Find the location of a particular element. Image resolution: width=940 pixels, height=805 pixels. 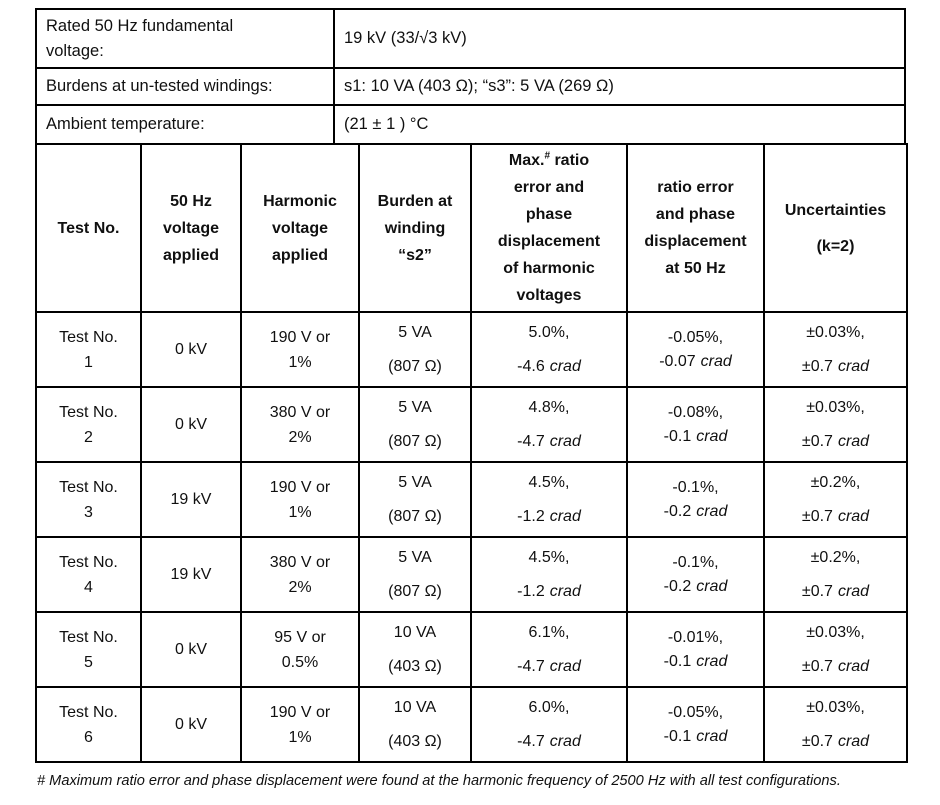

header-line-with-marker: Max.# ratio is located at coordinates (549, 160).